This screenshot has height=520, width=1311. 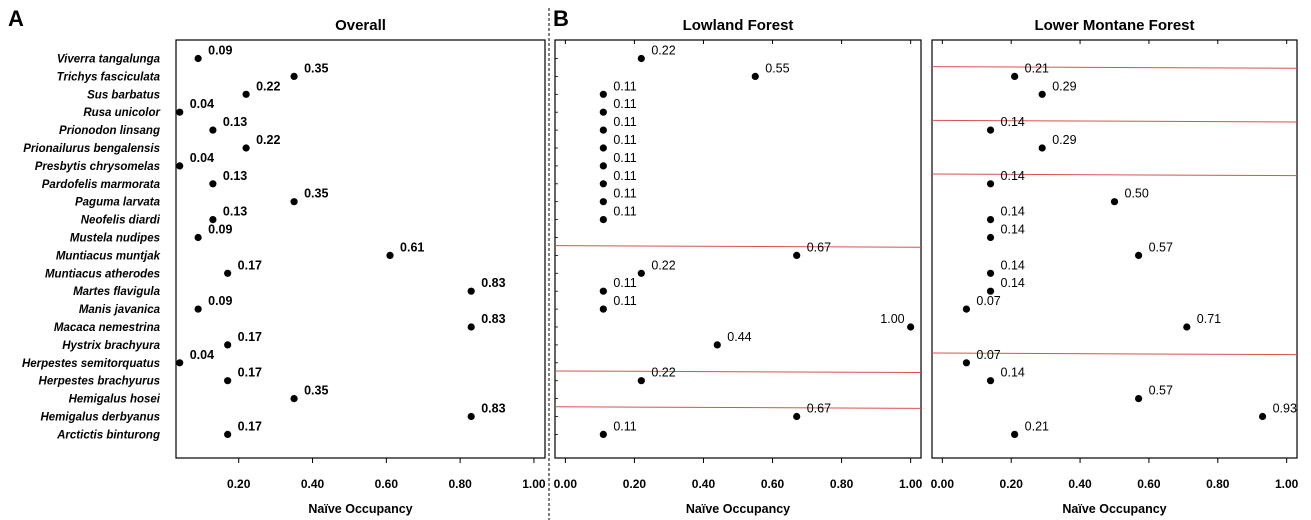 What do you see at coordinates (120, 310) in the screenshot?
I see `species-label: Manis javanica` at bounding box center [120, 310].